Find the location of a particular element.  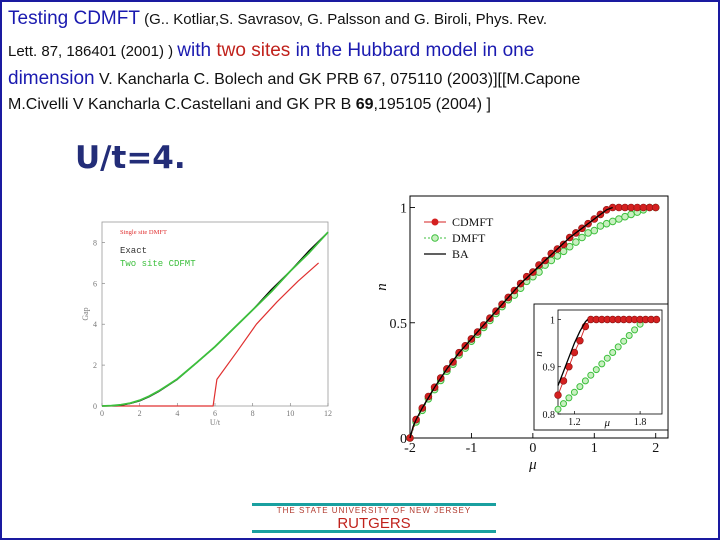

footer-rutgers: RUTGERS is located at coordinates (374, 523).